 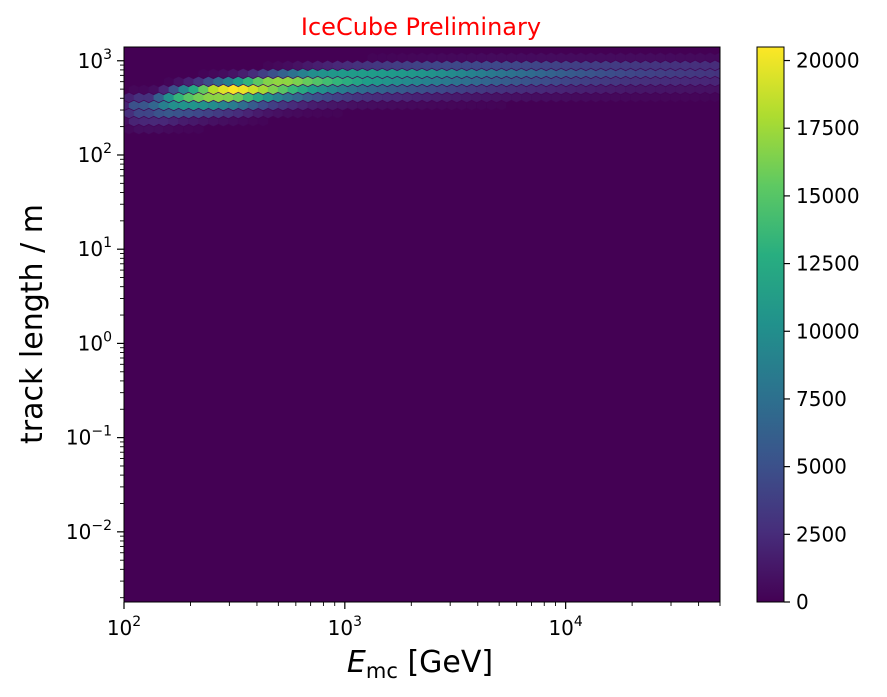 What do you see at coordinates (828, 61) in the screenshot?
I see `colorbar-tick-label: 20000` at bounding box center [828, 61].